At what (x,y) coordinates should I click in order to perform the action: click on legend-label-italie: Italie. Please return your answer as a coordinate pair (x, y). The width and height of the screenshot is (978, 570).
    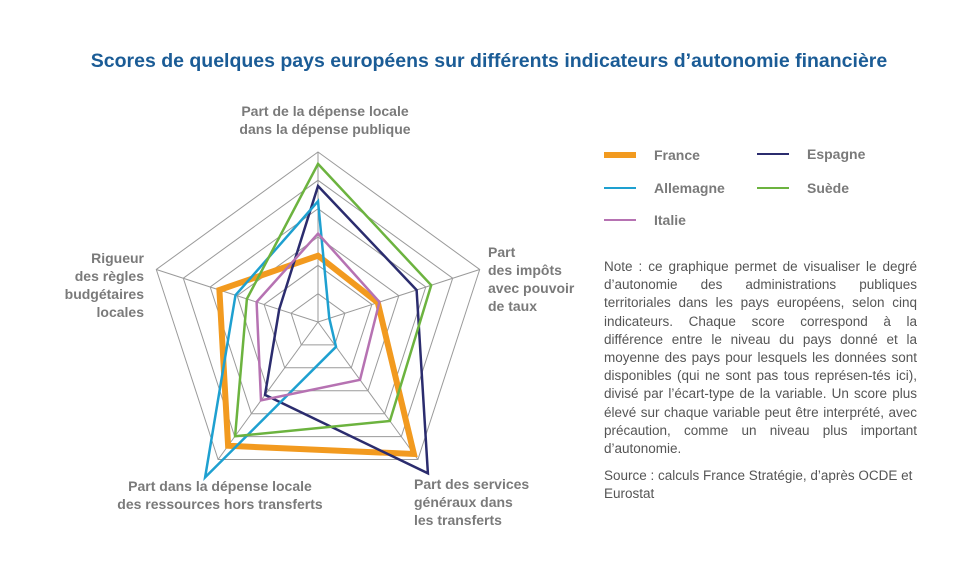
    Looking at the image, I should click on (670, 220).